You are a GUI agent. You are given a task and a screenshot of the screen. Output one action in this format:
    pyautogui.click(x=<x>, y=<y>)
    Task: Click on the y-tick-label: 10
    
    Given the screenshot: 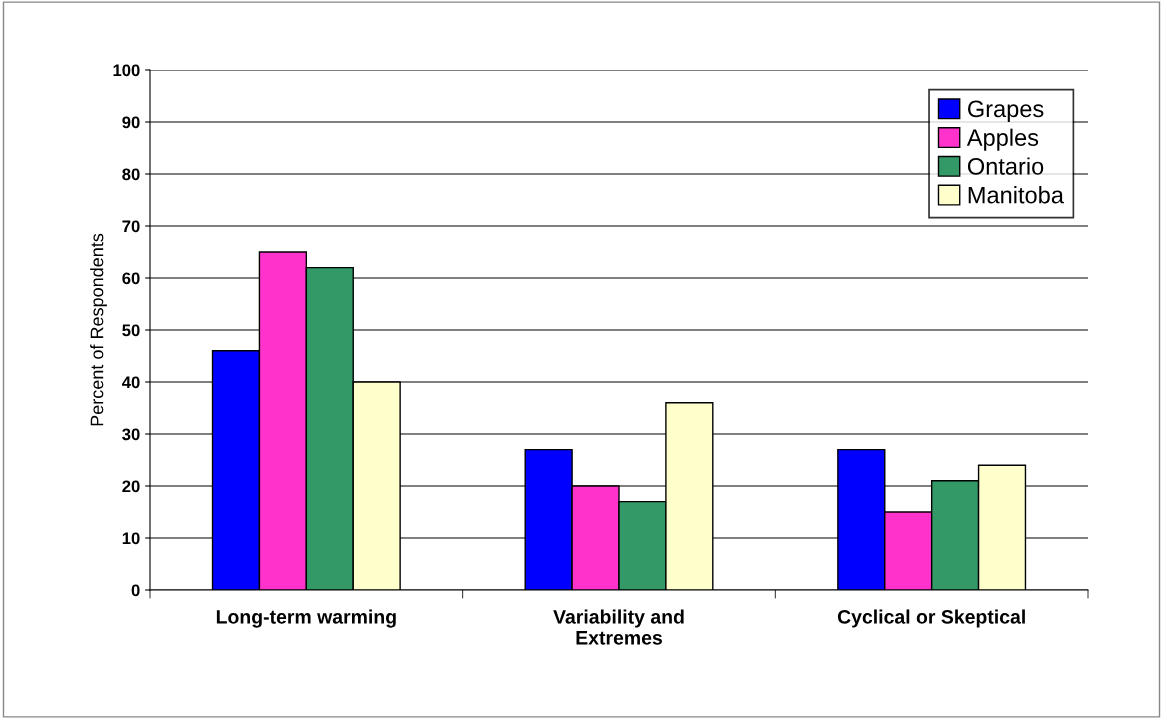 What is the action you would take?
    pyautogui.click(x=131, y=538)
    